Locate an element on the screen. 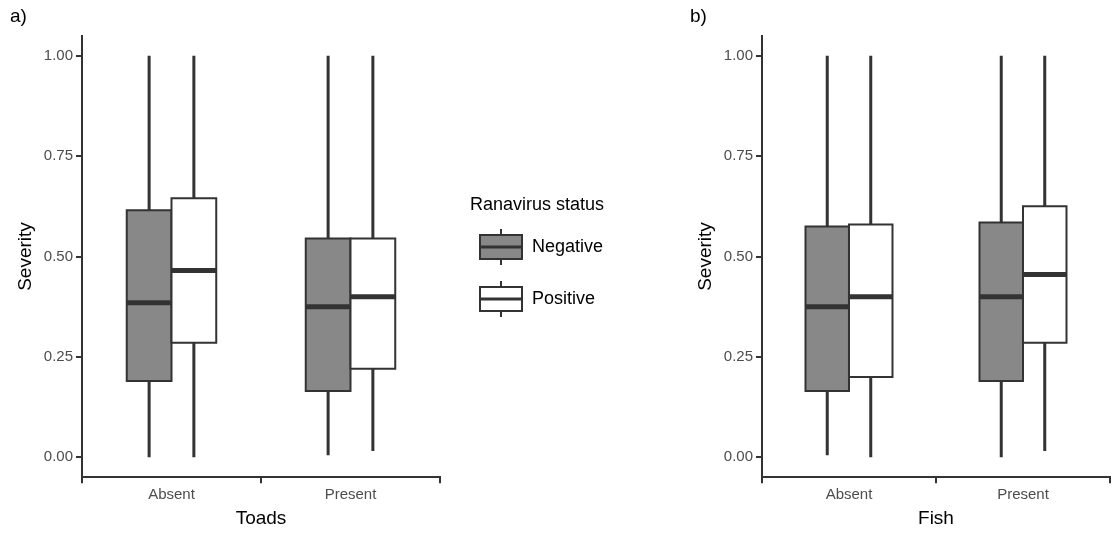 Image resolution: width=1120 pixels, height=535 pixels. x-axis-title: Toads is located at coordinates (261, 517).